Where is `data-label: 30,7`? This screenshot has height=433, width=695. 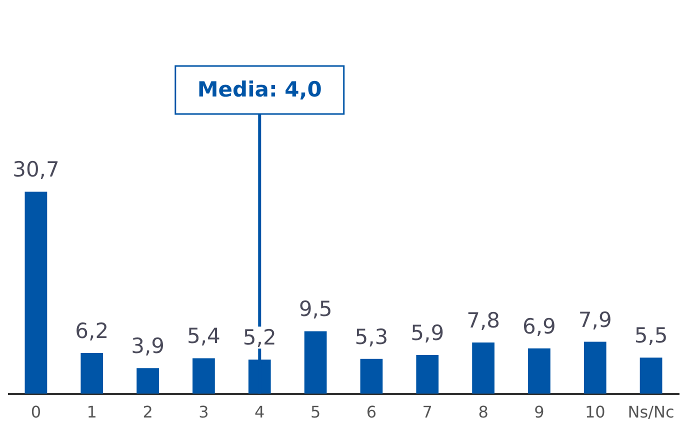
data-label: 30,7 is located at coordinates (36, 170).